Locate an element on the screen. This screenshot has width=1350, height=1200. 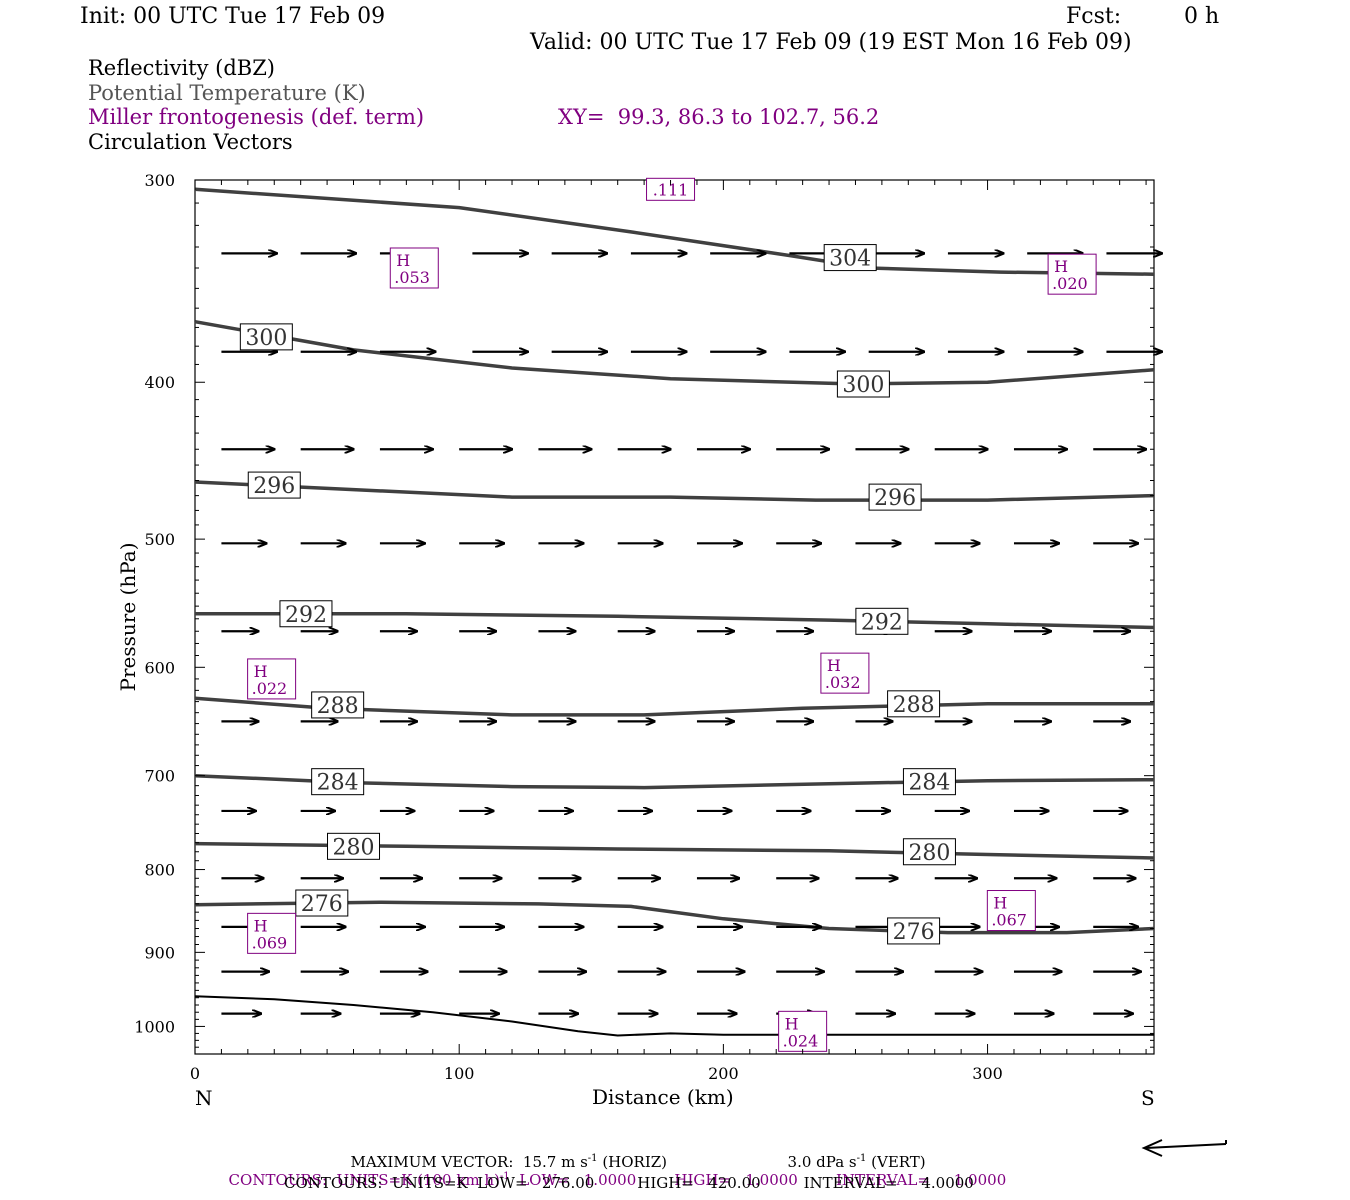
x-tick-label: 300 is located at coordinates (987, 1073).